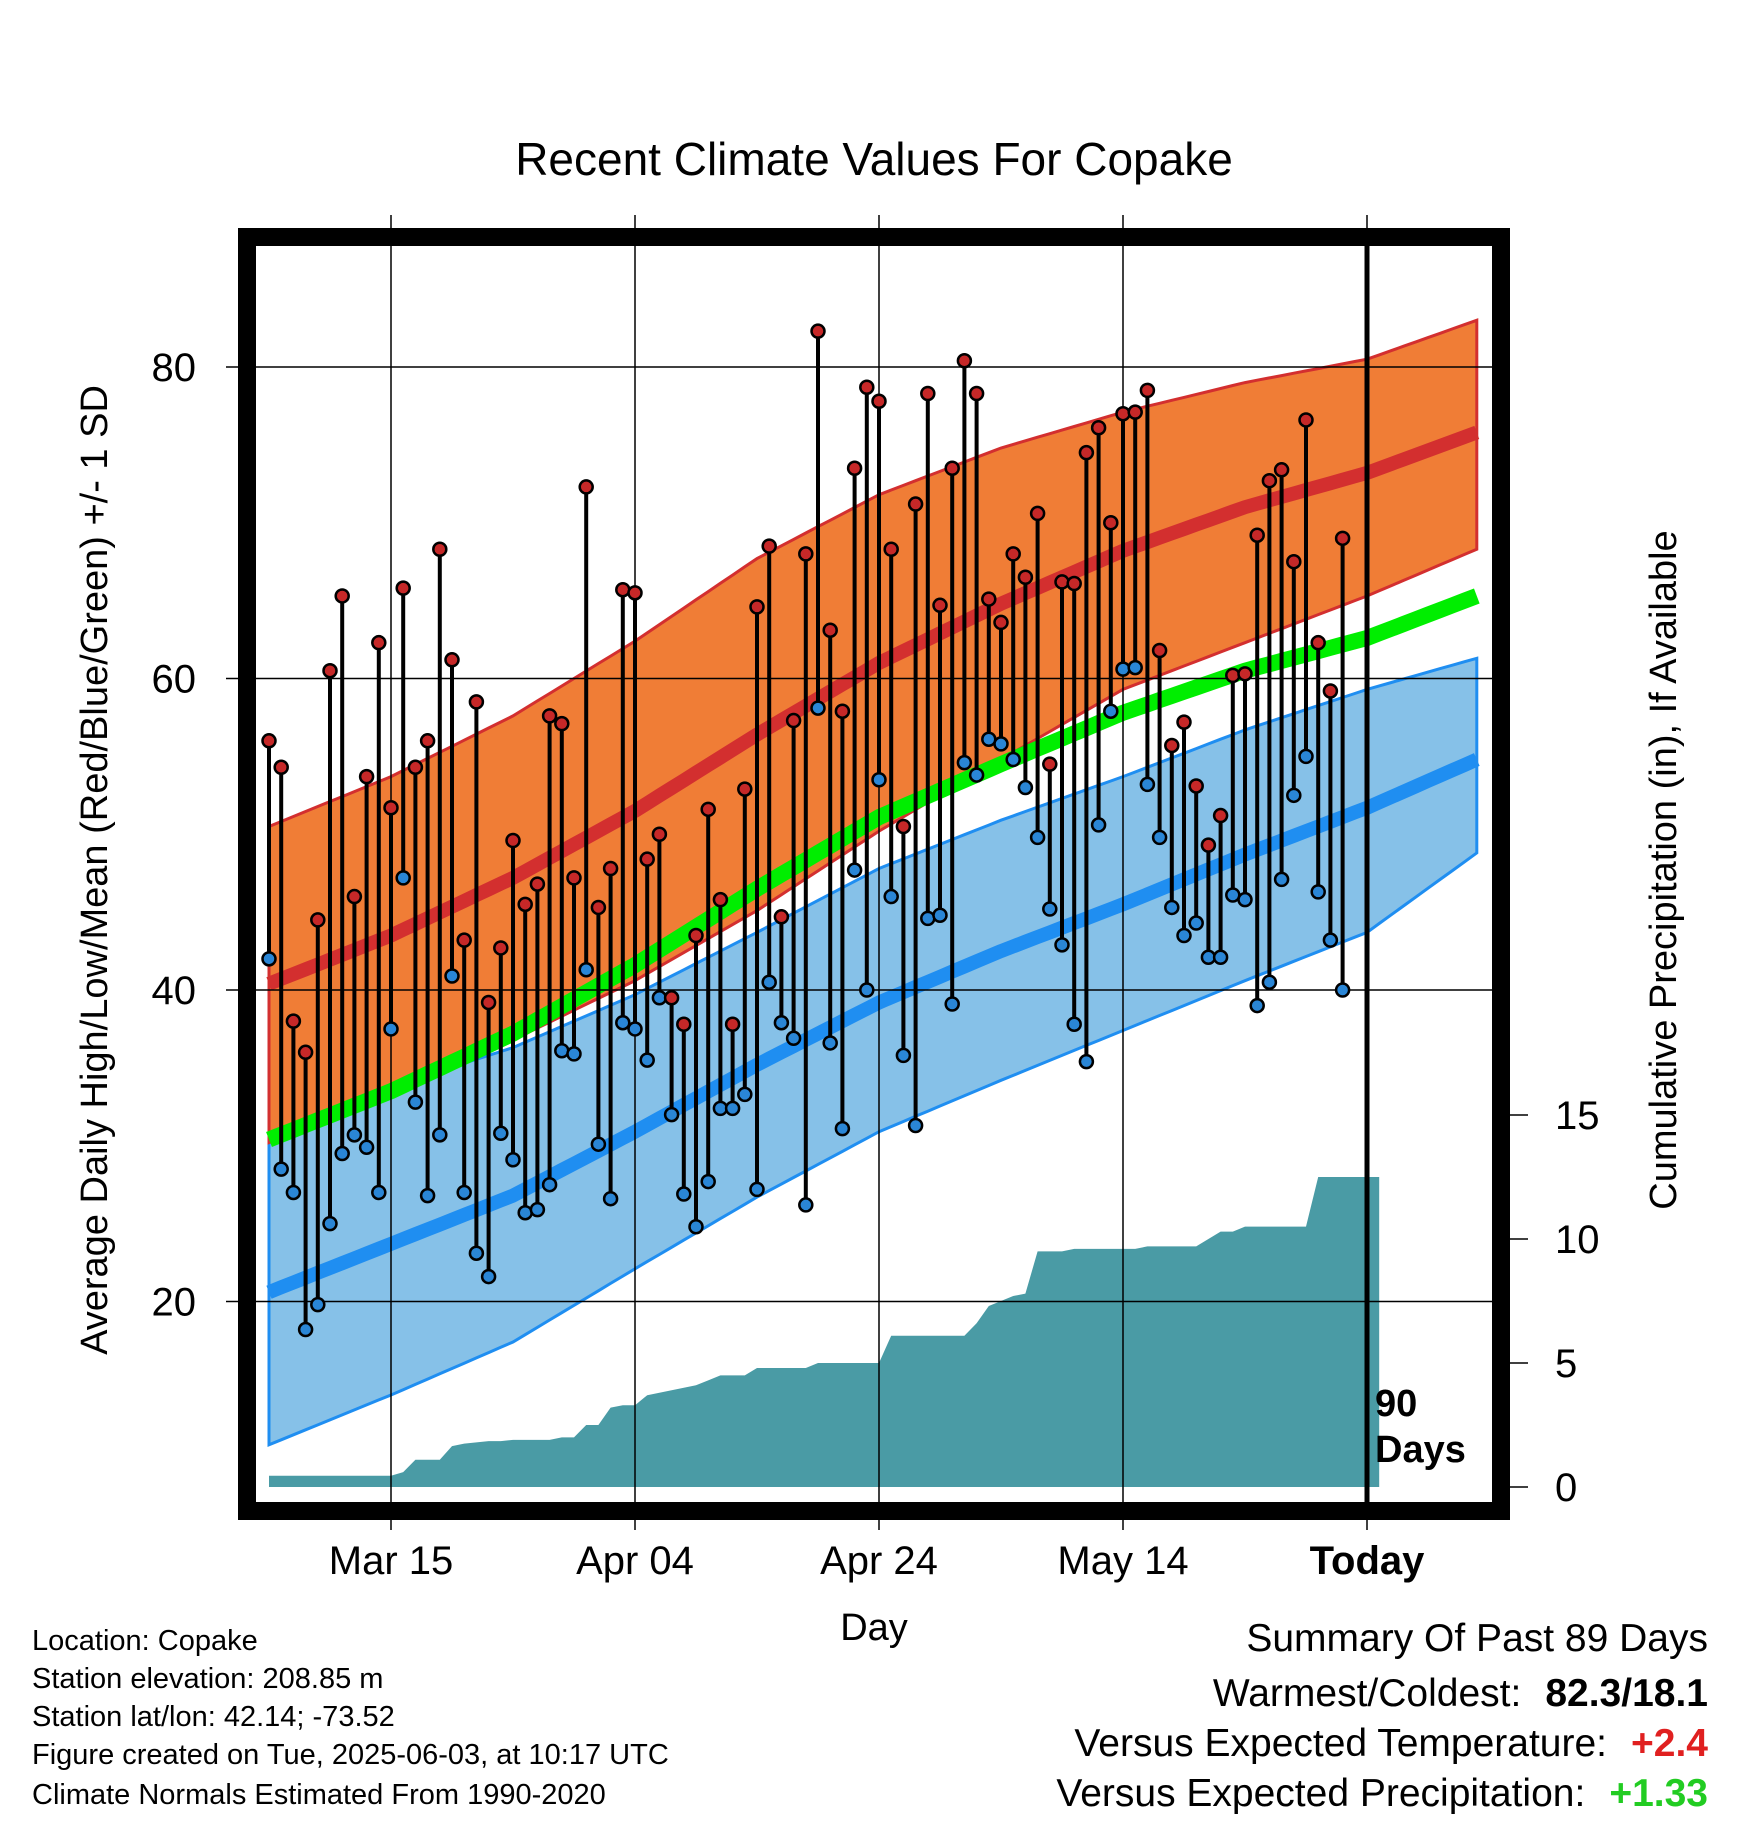  Describe the element at coordinates (1321, 1793) in the screenshot. I see `precipitation-label: Versus Expected Precipitation:` at that location.